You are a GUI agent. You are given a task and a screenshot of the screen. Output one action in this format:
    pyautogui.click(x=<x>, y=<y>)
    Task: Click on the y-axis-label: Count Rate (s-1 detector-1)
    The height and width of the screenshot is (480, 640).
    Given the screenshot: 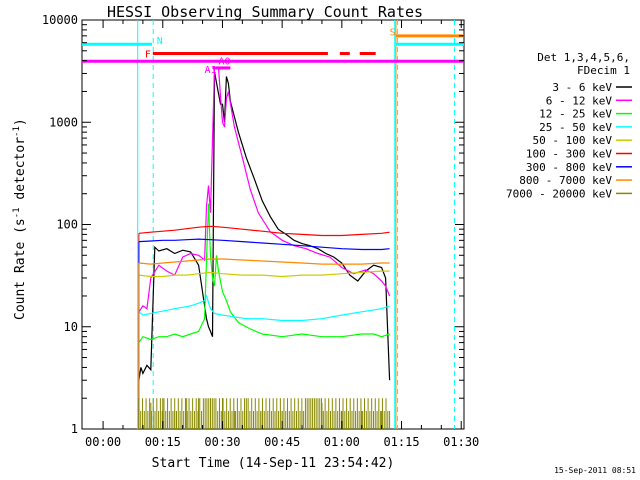 What is the action you would take?
    pyautogui.click(x=20, y=219)
    